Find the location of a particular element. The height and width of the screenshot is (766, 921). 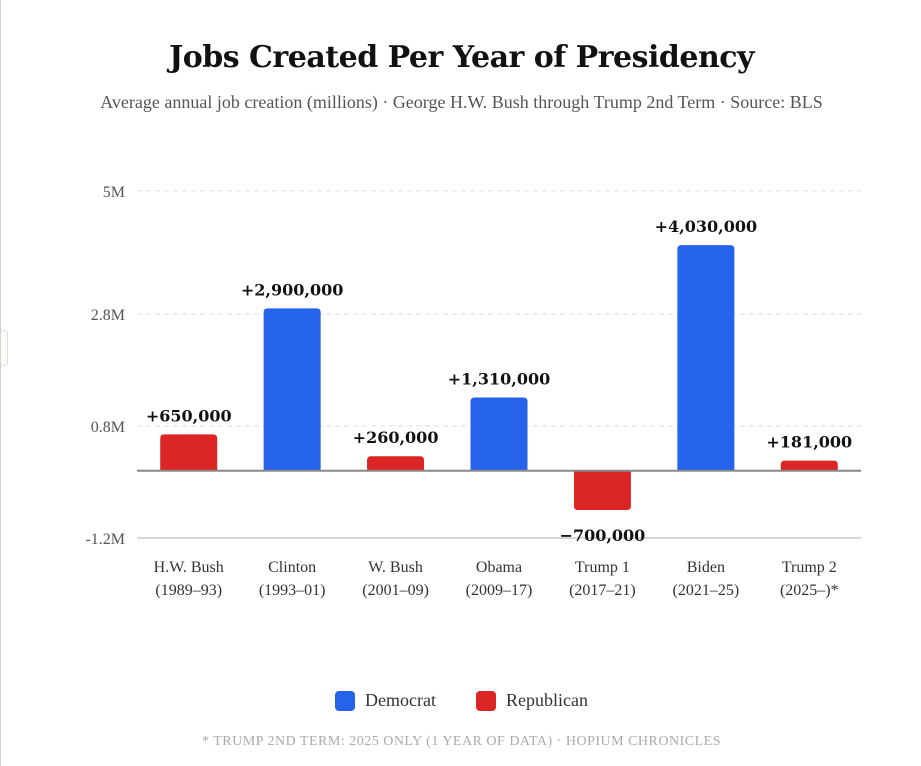

x-tick-years: (2021–25) is located at coordinates (706, 590).